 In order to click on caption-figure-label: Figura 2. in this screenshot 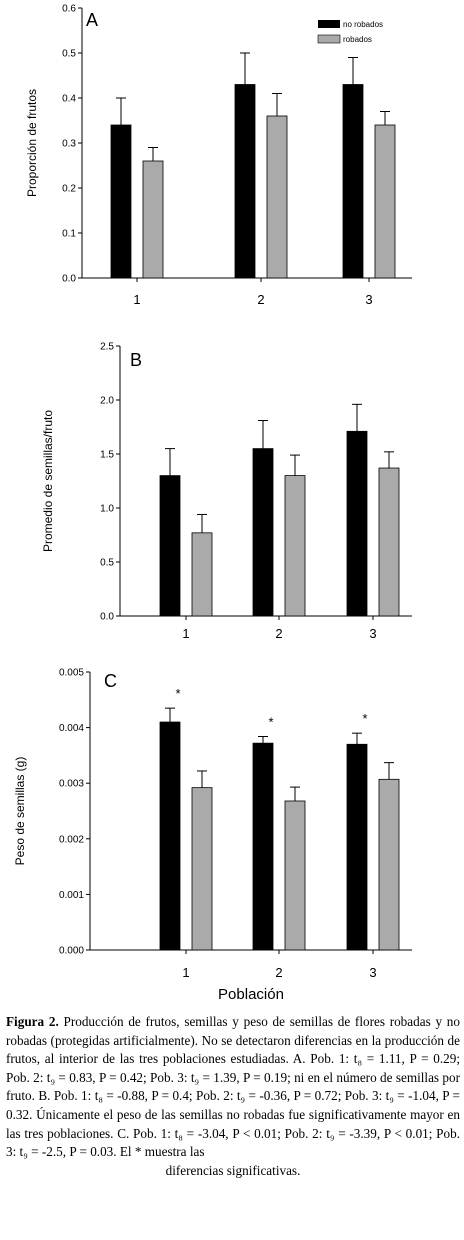, I will do `click(32, 1021)`.